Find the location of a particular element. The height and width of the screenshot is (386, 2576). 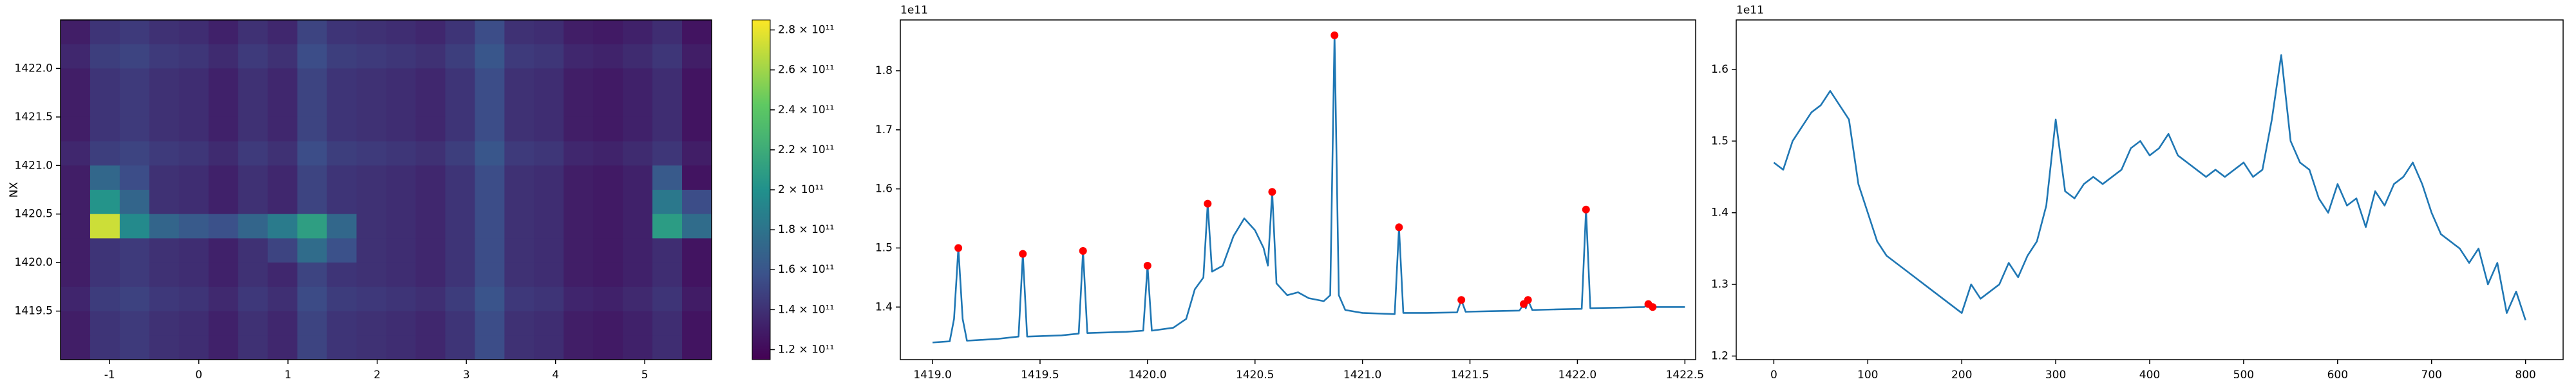

x-tick-label: 600 is located at coordinates (2337, 375).